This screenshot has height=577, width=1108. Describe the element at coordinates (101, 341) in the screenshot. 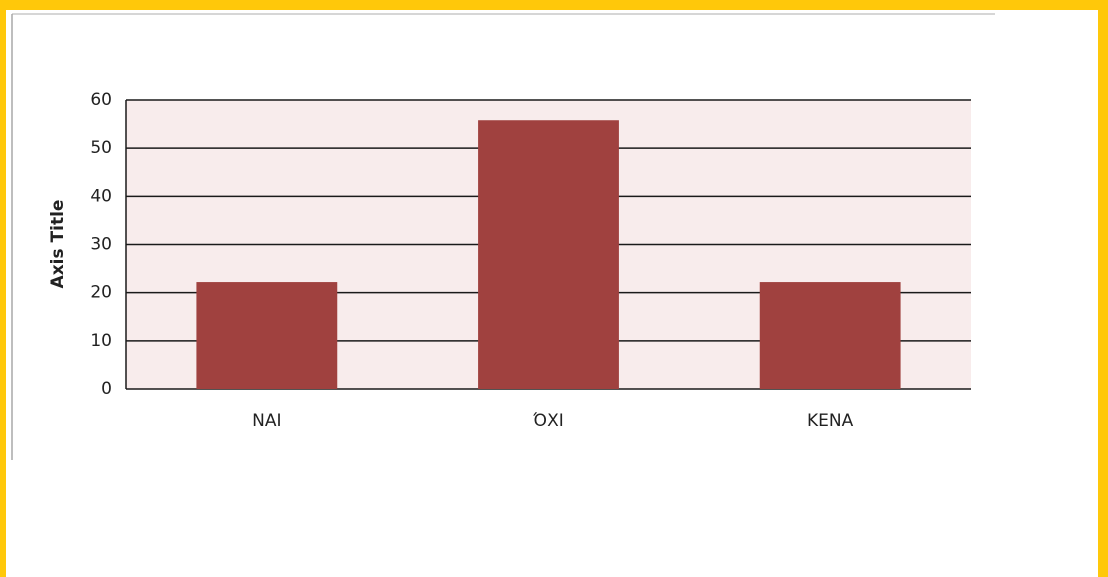

I see `y-tick-label: 10` at that location.